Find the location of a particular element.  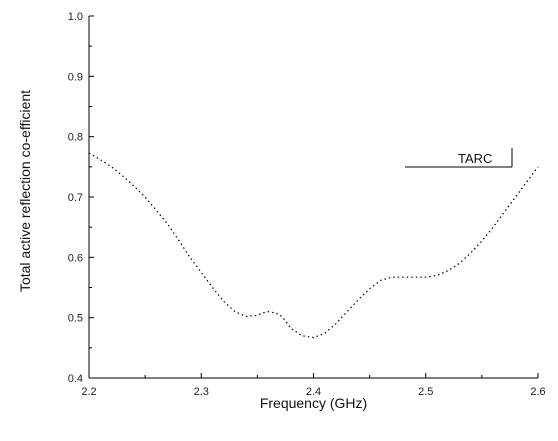

x-tick-label: 2.5 is located at coordinates (425, 392).